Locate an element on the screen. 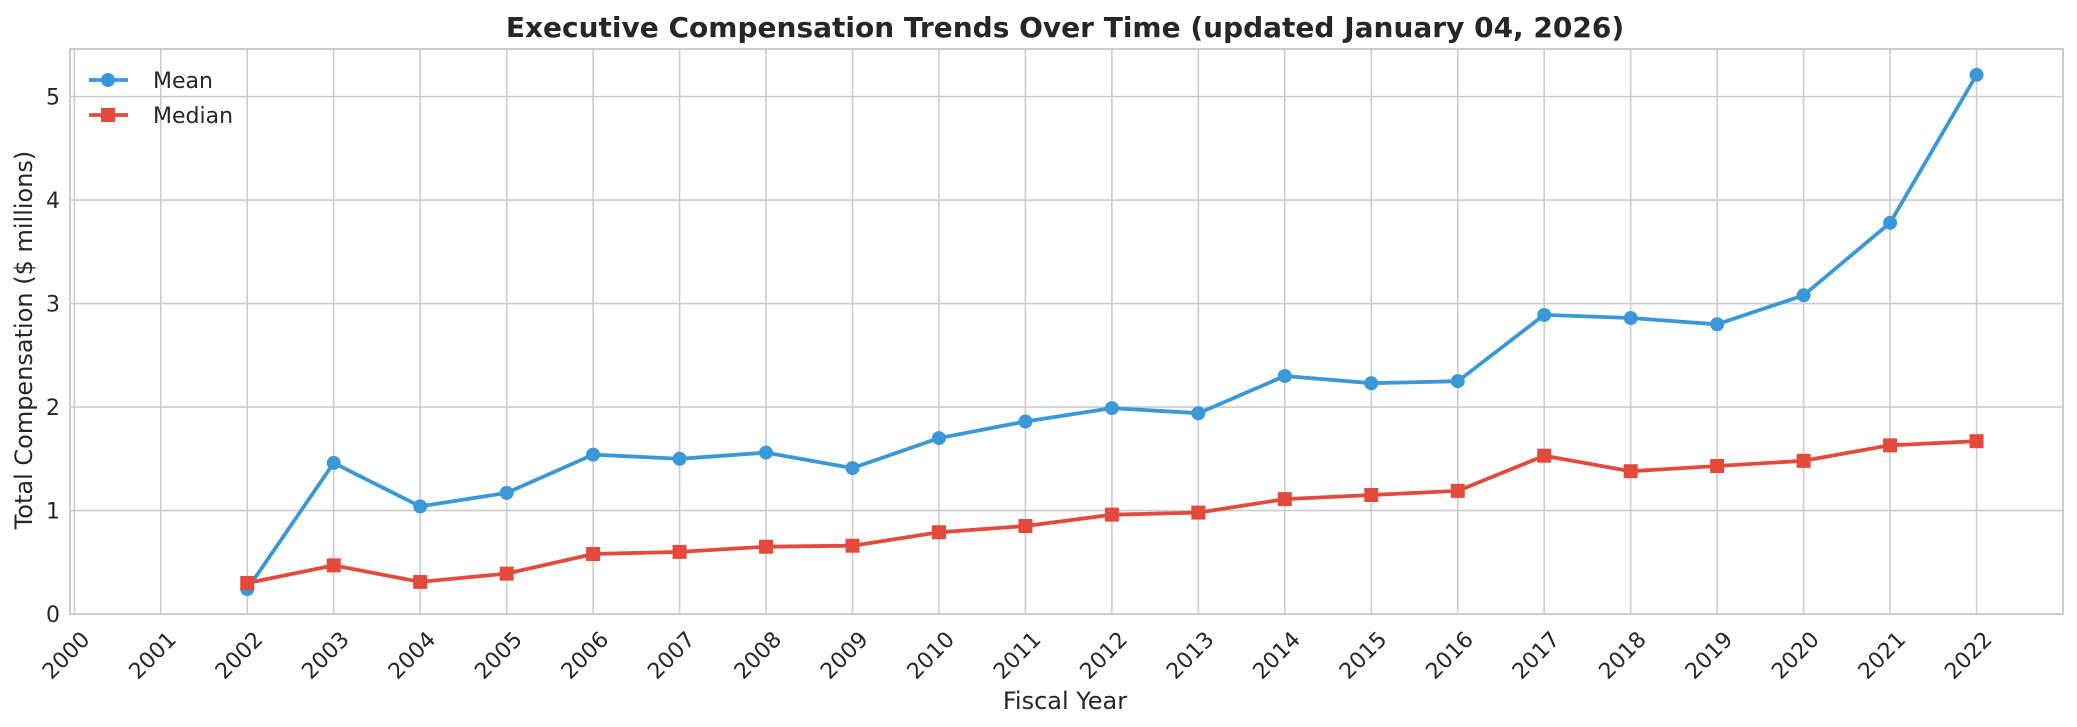 This screenshot has height=727, width=2077. x-tick-label: 2007 is located at coordinates (671, 655).